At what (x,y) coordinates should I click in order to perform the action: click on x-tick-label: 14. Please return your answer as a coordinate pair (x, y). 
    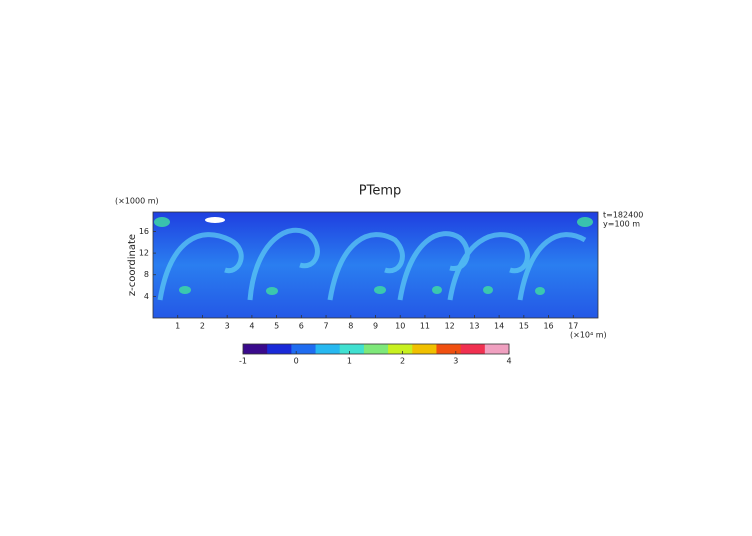
    Looking at the image, I should click on (499, 326).